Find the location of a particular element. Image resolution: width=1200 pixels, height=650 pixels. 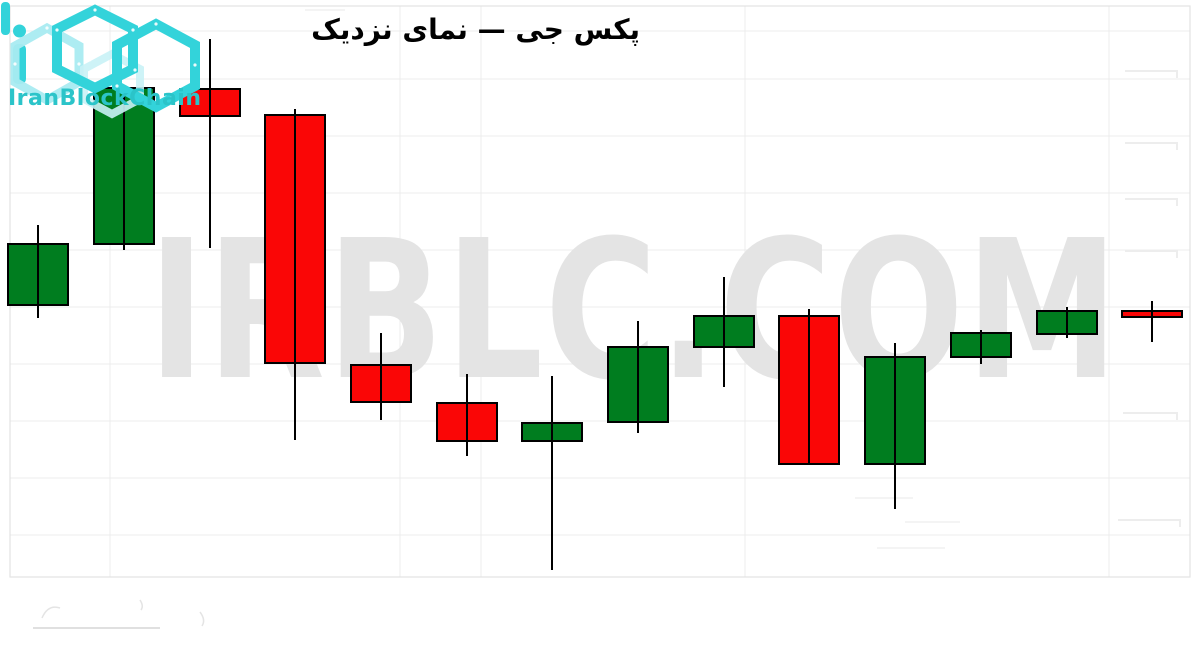

iranblockchain-logo: IranBlockChain is located at coordinates (110, 65).